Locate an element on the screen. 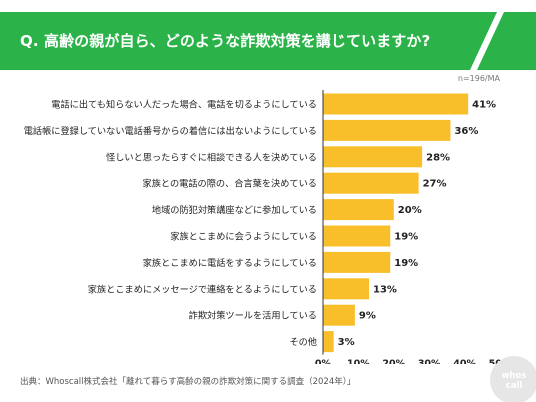  category-label: 家族とこまめにメッセージで連絡をとるようにしている is located at coordinates (202, 289).